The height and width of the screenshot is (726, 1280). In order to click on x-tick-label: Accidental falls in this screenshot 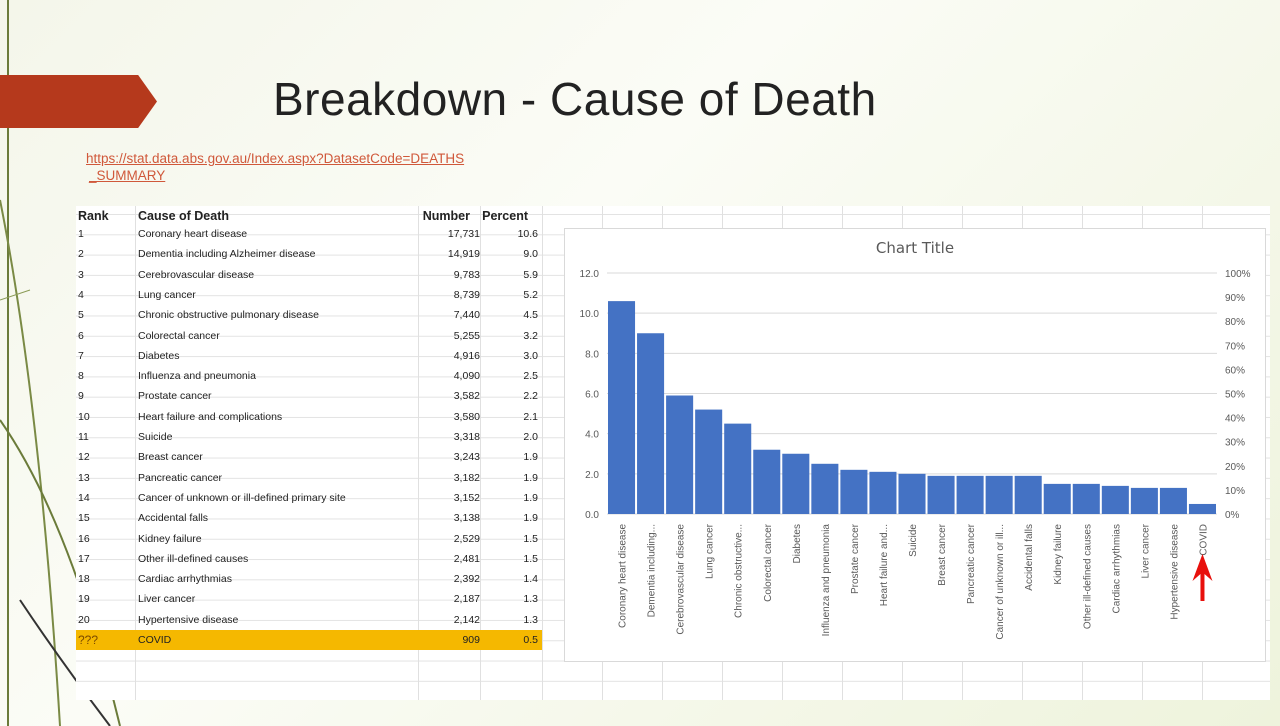, I will do `click(1029, 557)`.